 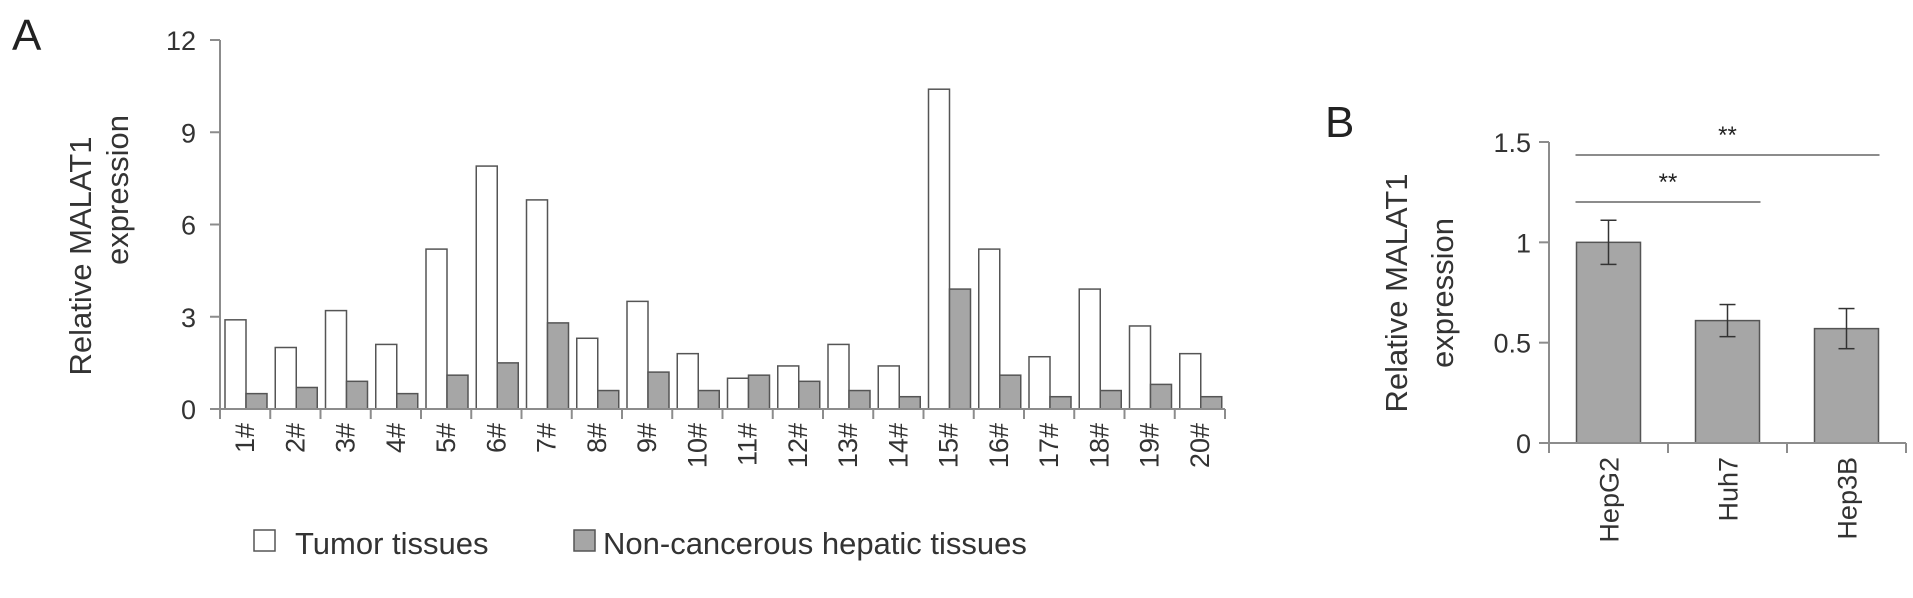 I want to click on chart-a-ytick-label: 6, so click(x=188, y=226).